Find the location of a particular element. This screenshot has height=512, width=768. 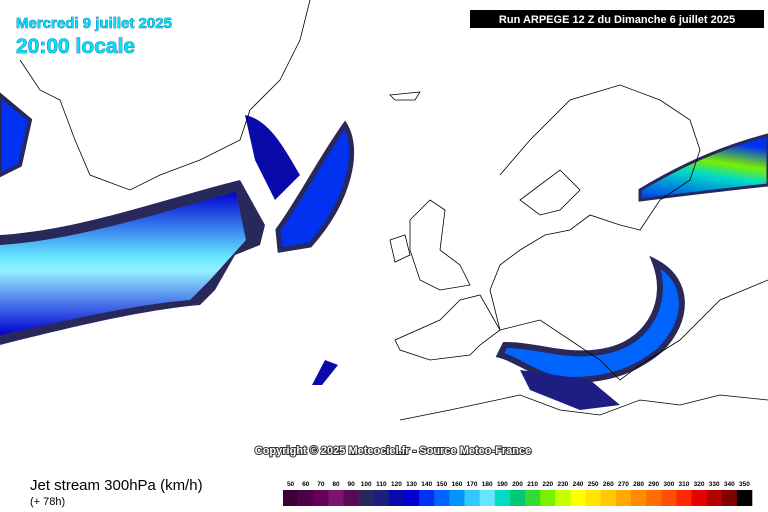

colorbar-label: 340 is located at coordinates (729, 484).